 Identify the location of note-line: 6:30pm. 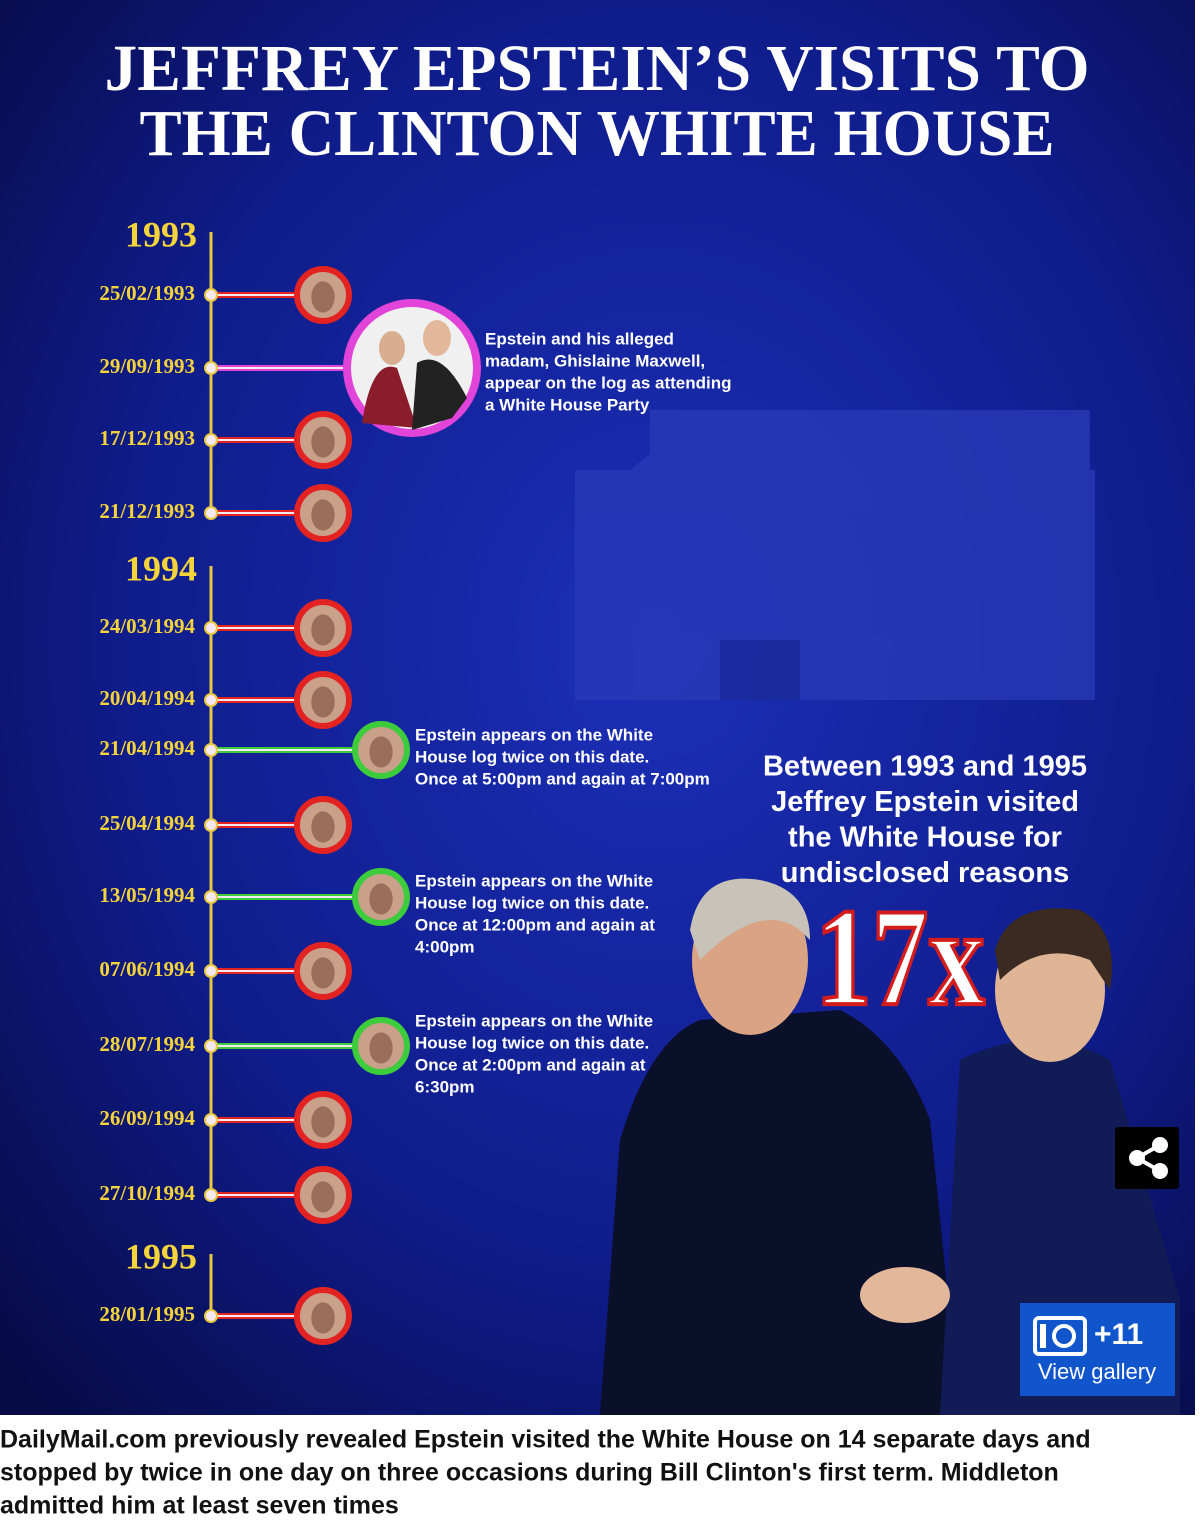
(445, 1086).